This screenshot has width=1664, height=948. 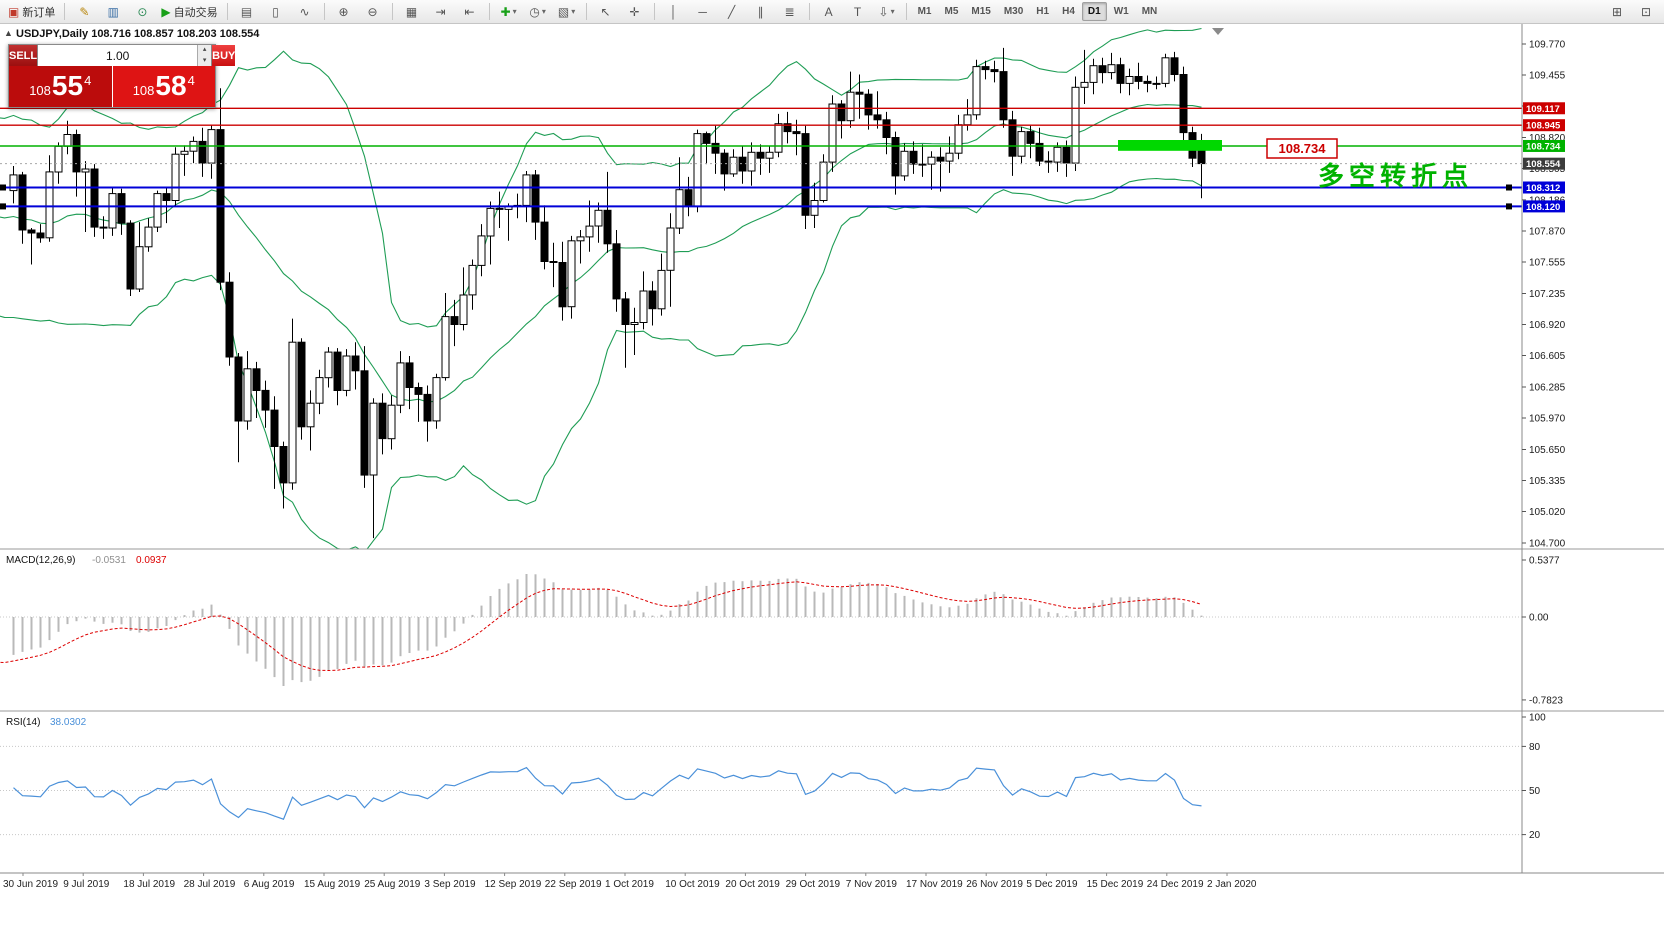 I want to click on time-axis-label: 30 Jun 2019, so click(x=30, y=884).